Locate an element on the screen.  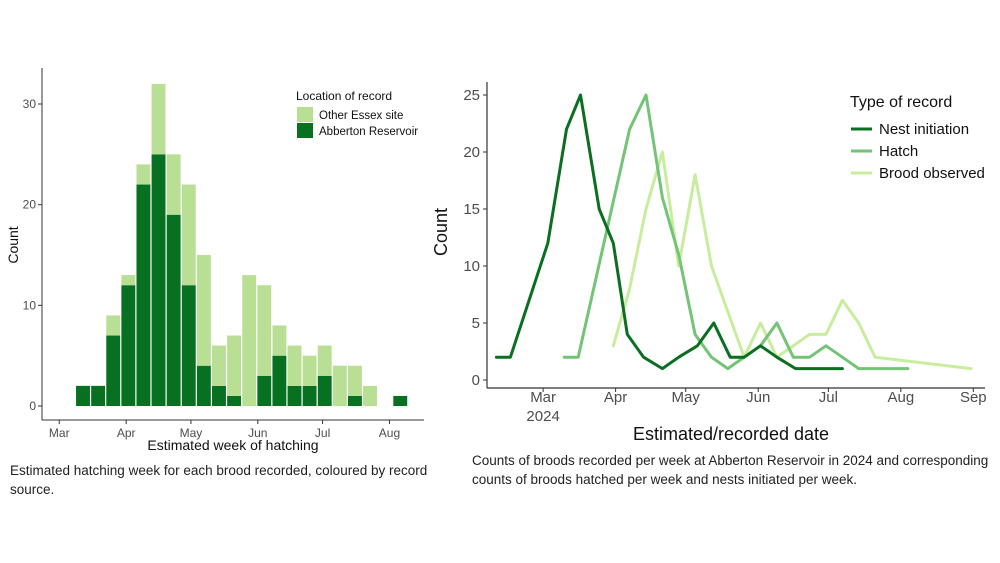
legend-title: Type of record is located at coordinates (901, 102).